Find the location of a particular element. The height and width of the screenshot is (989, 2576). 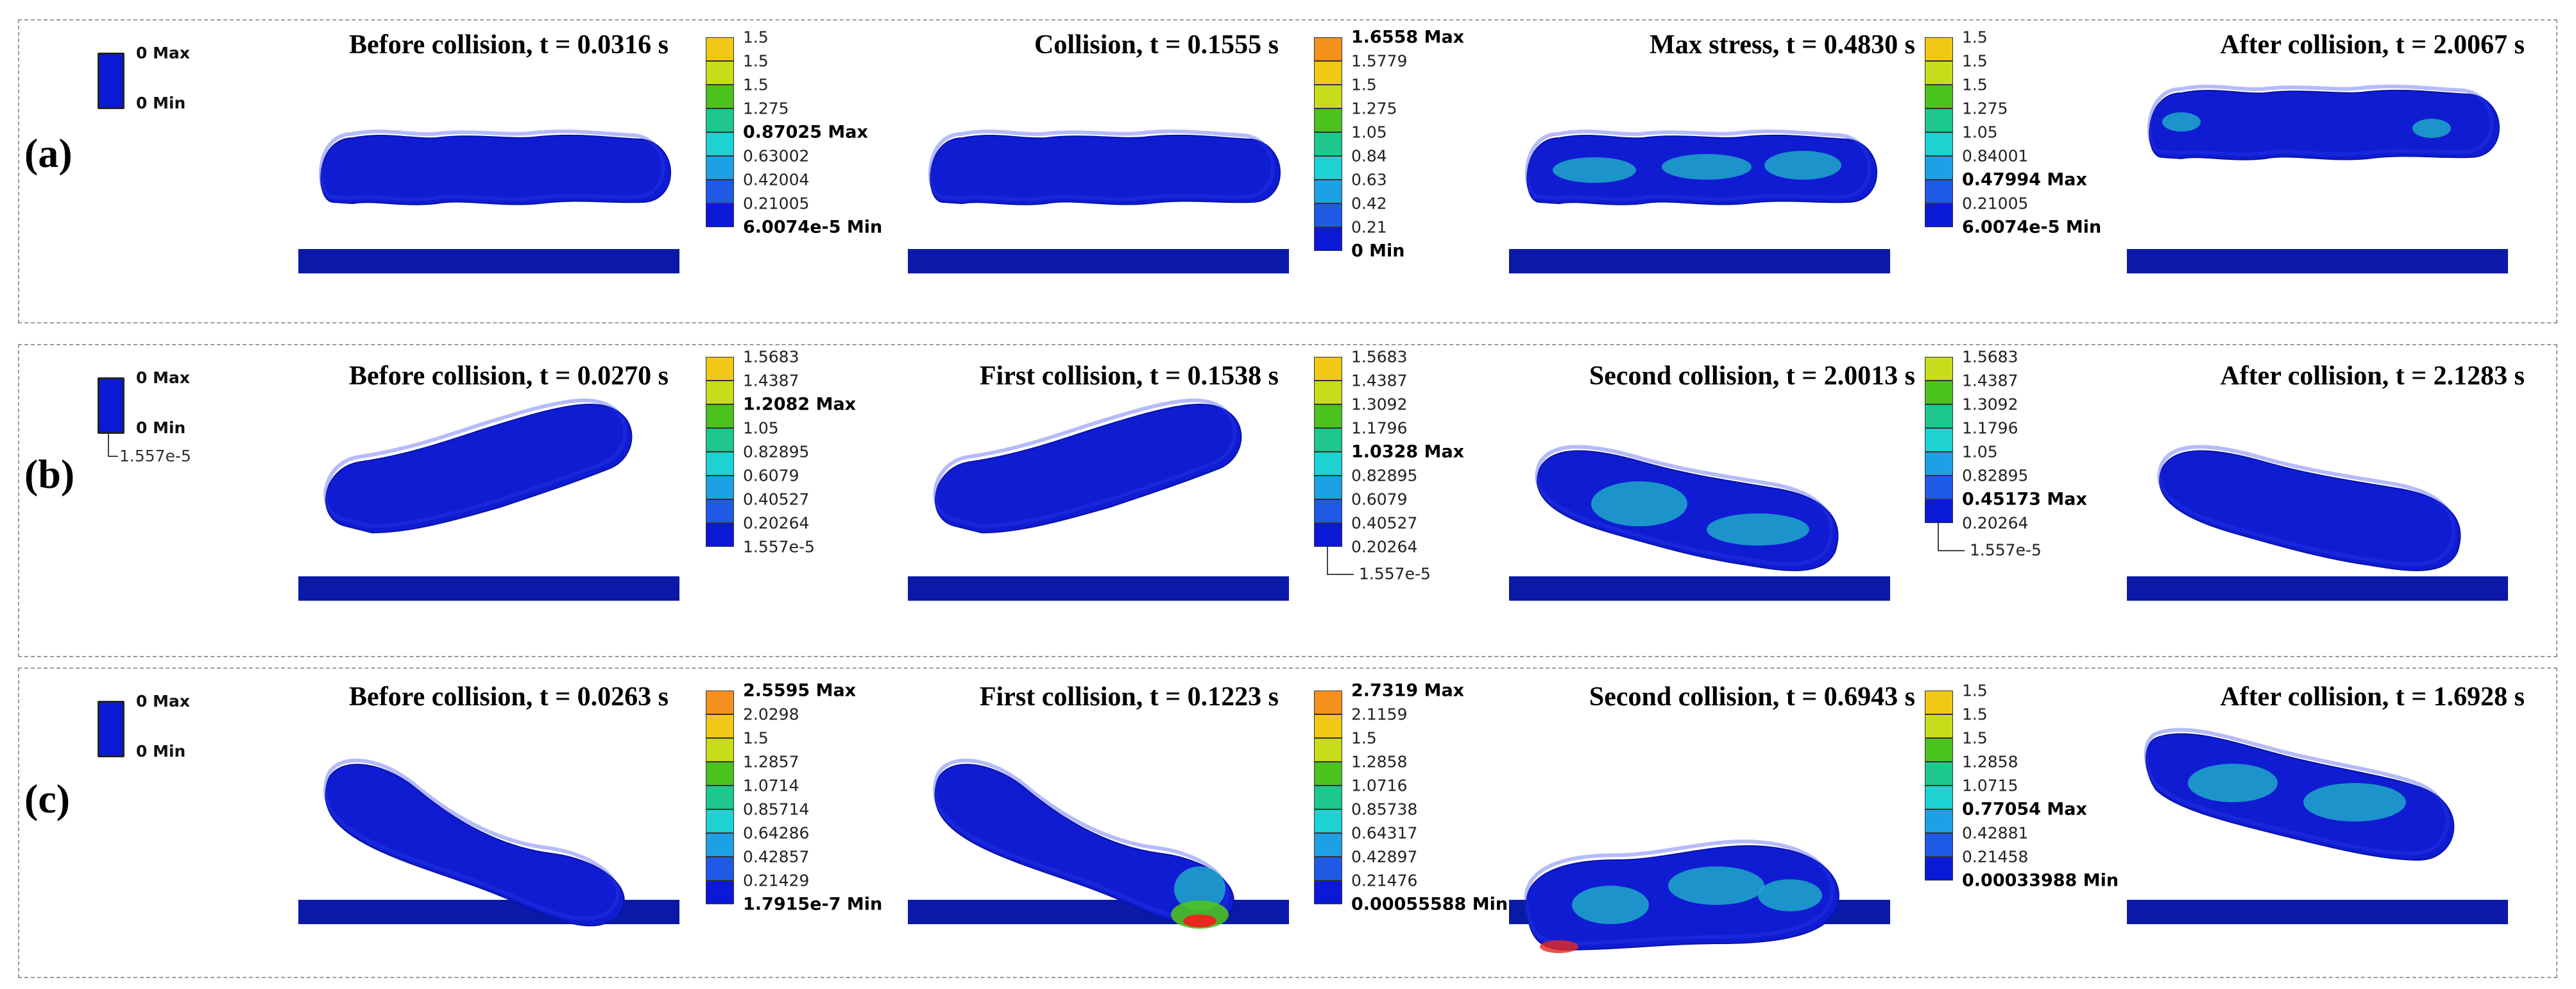

row-label: (c) is located at coordinates (48, 798).